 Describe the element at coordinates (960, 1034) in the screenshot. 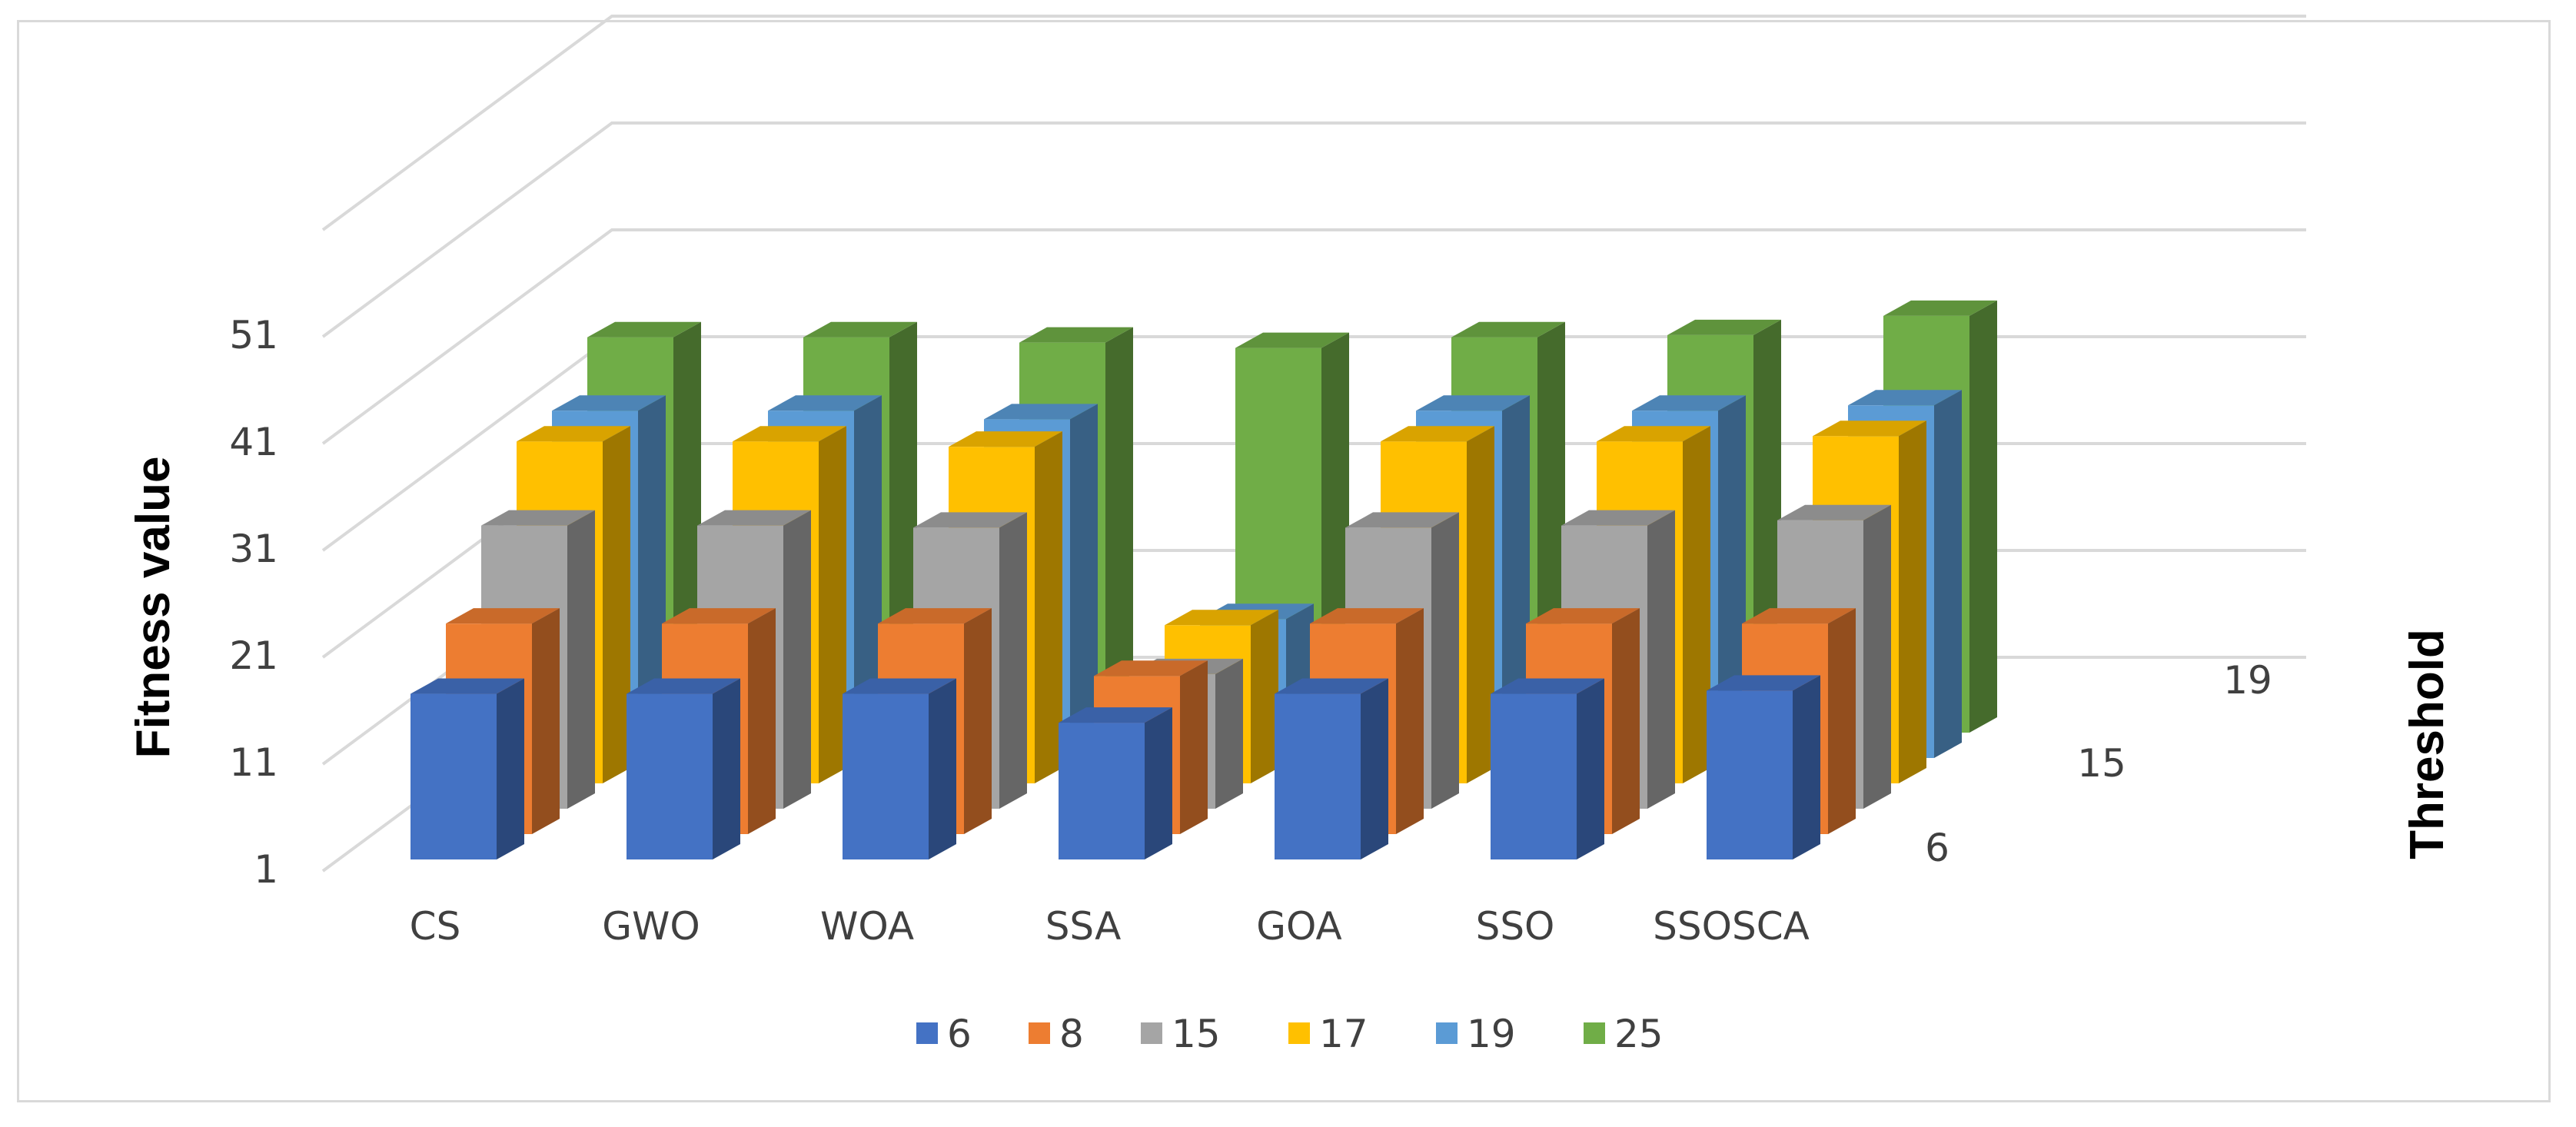

I see `legend-label: 6` at that location.